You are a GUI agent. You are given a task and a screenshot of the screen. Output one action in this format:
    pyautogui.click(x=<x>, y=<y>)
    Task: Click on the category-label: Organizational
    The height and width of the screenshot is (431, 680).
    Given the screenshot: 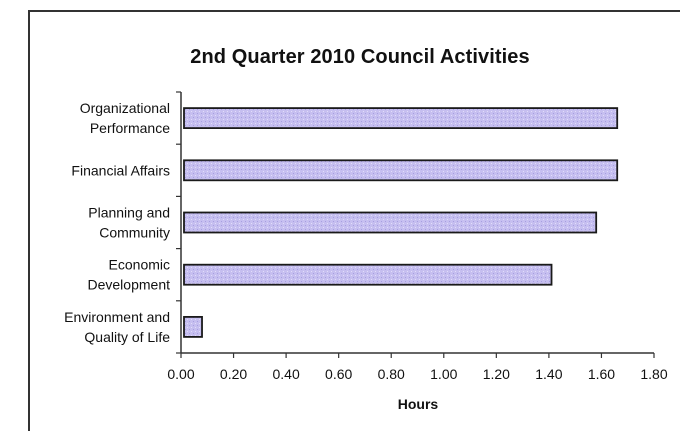 What is the action you would take?
    pyautogui.click(x=125, y=108)
    